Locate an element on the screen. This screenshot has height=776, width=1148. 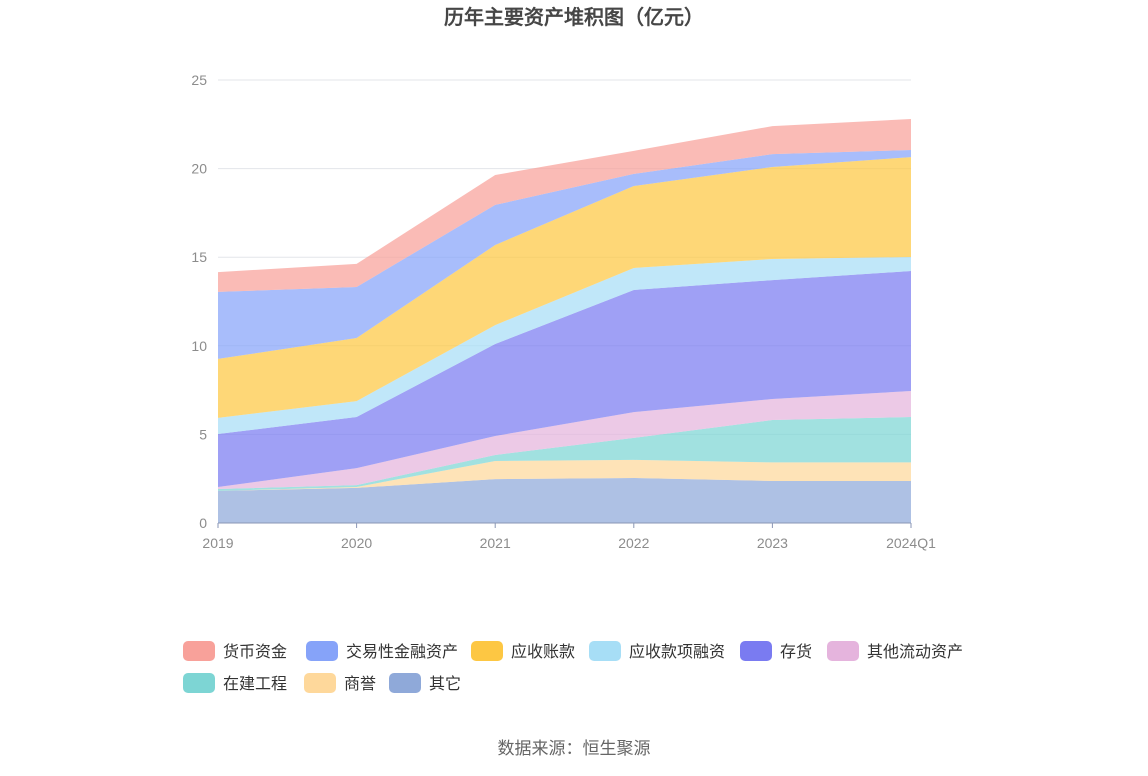
x-tick-label: 2021 is located at coordinates (495, 543).